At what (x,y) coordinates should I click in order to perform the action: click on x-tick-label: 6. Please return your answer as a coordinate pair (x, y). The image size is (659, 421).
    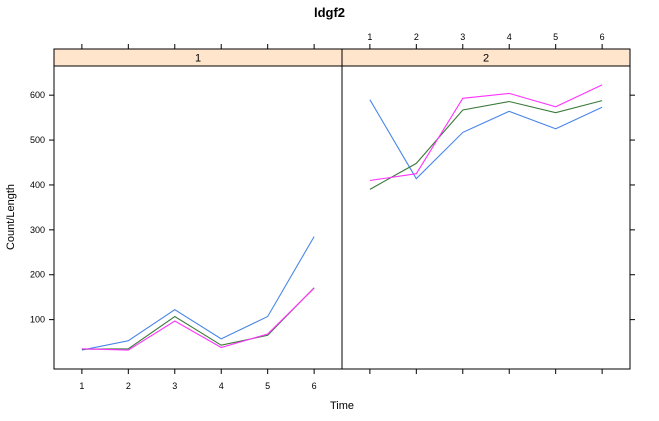
    Looking at the image, I should click on (314, 386).